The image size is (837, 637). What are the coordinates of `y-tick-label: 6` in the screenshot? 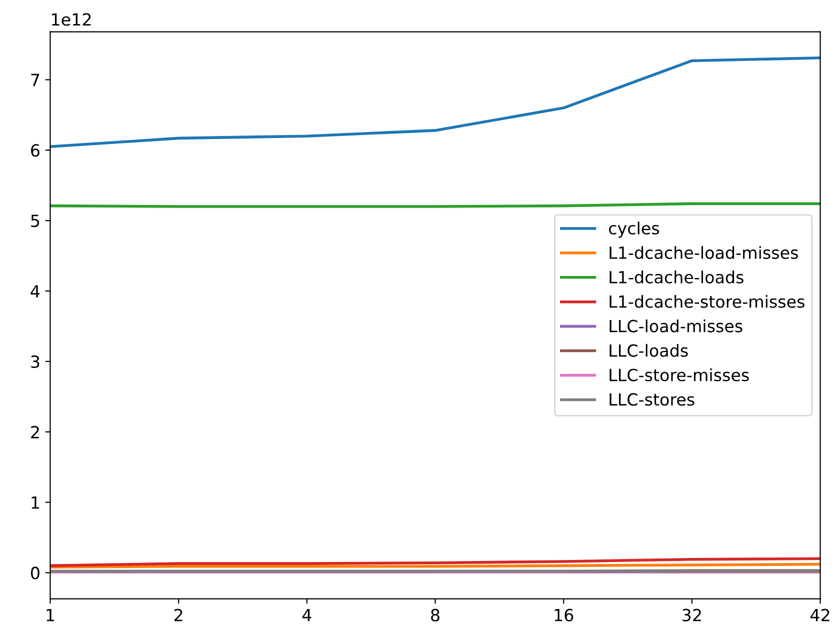 It's located at (35, 150).